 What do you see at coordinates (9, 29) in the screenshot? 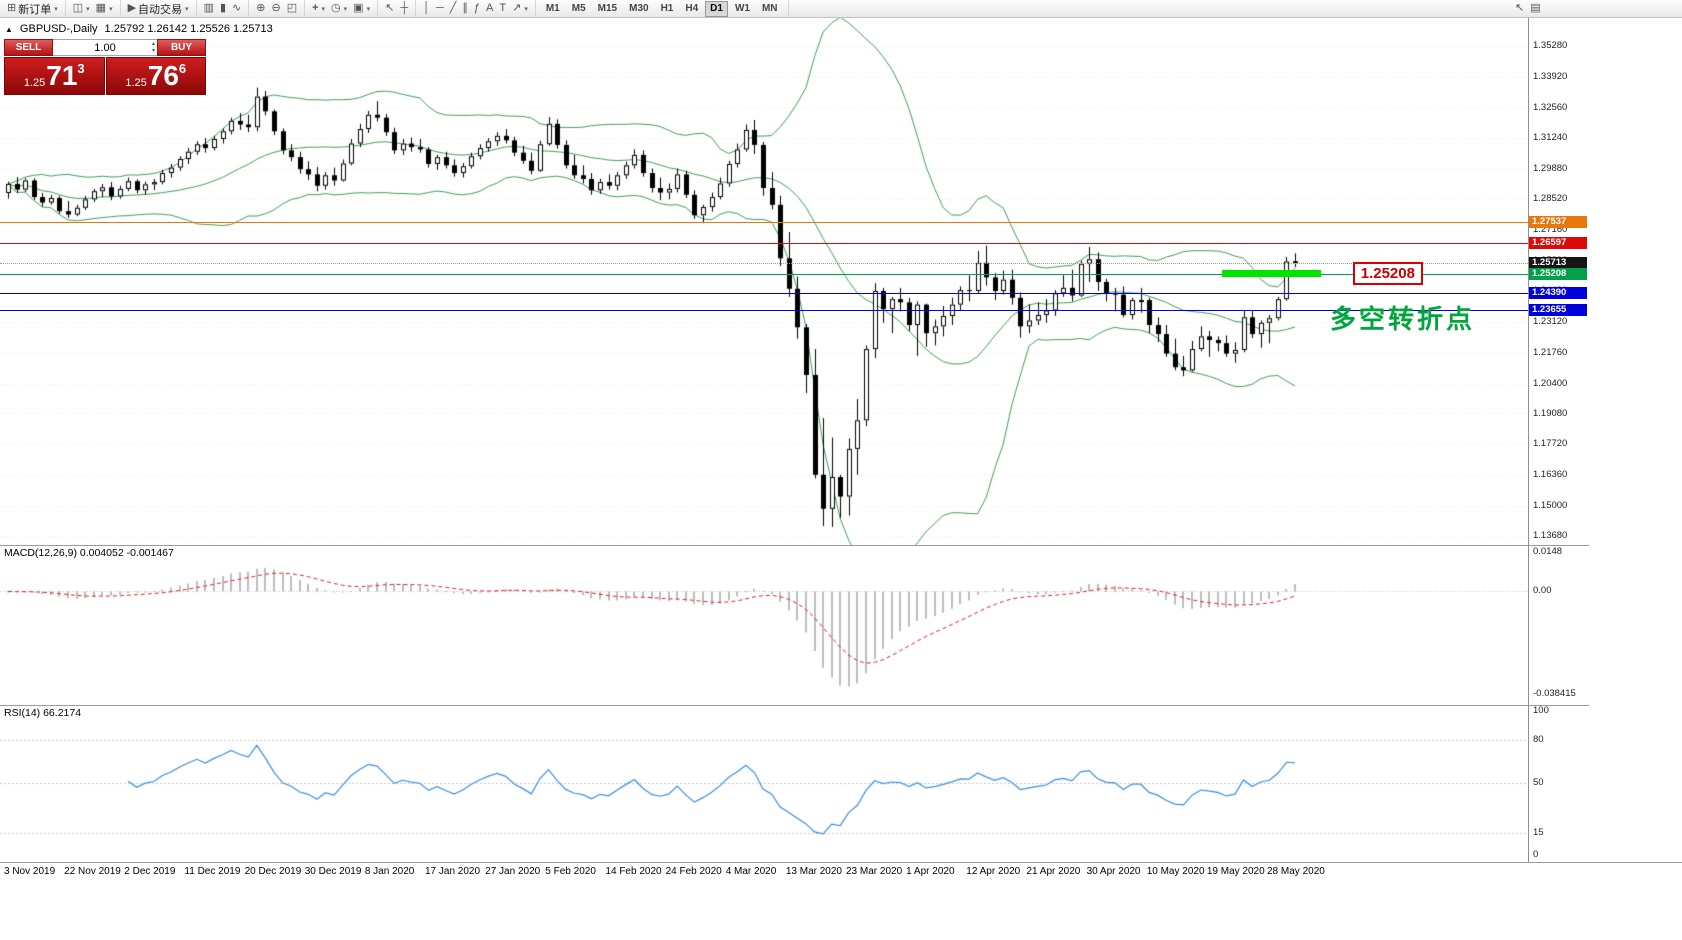
I see `oct-collapse-icon: ▲` at bounding box center [9, 29].